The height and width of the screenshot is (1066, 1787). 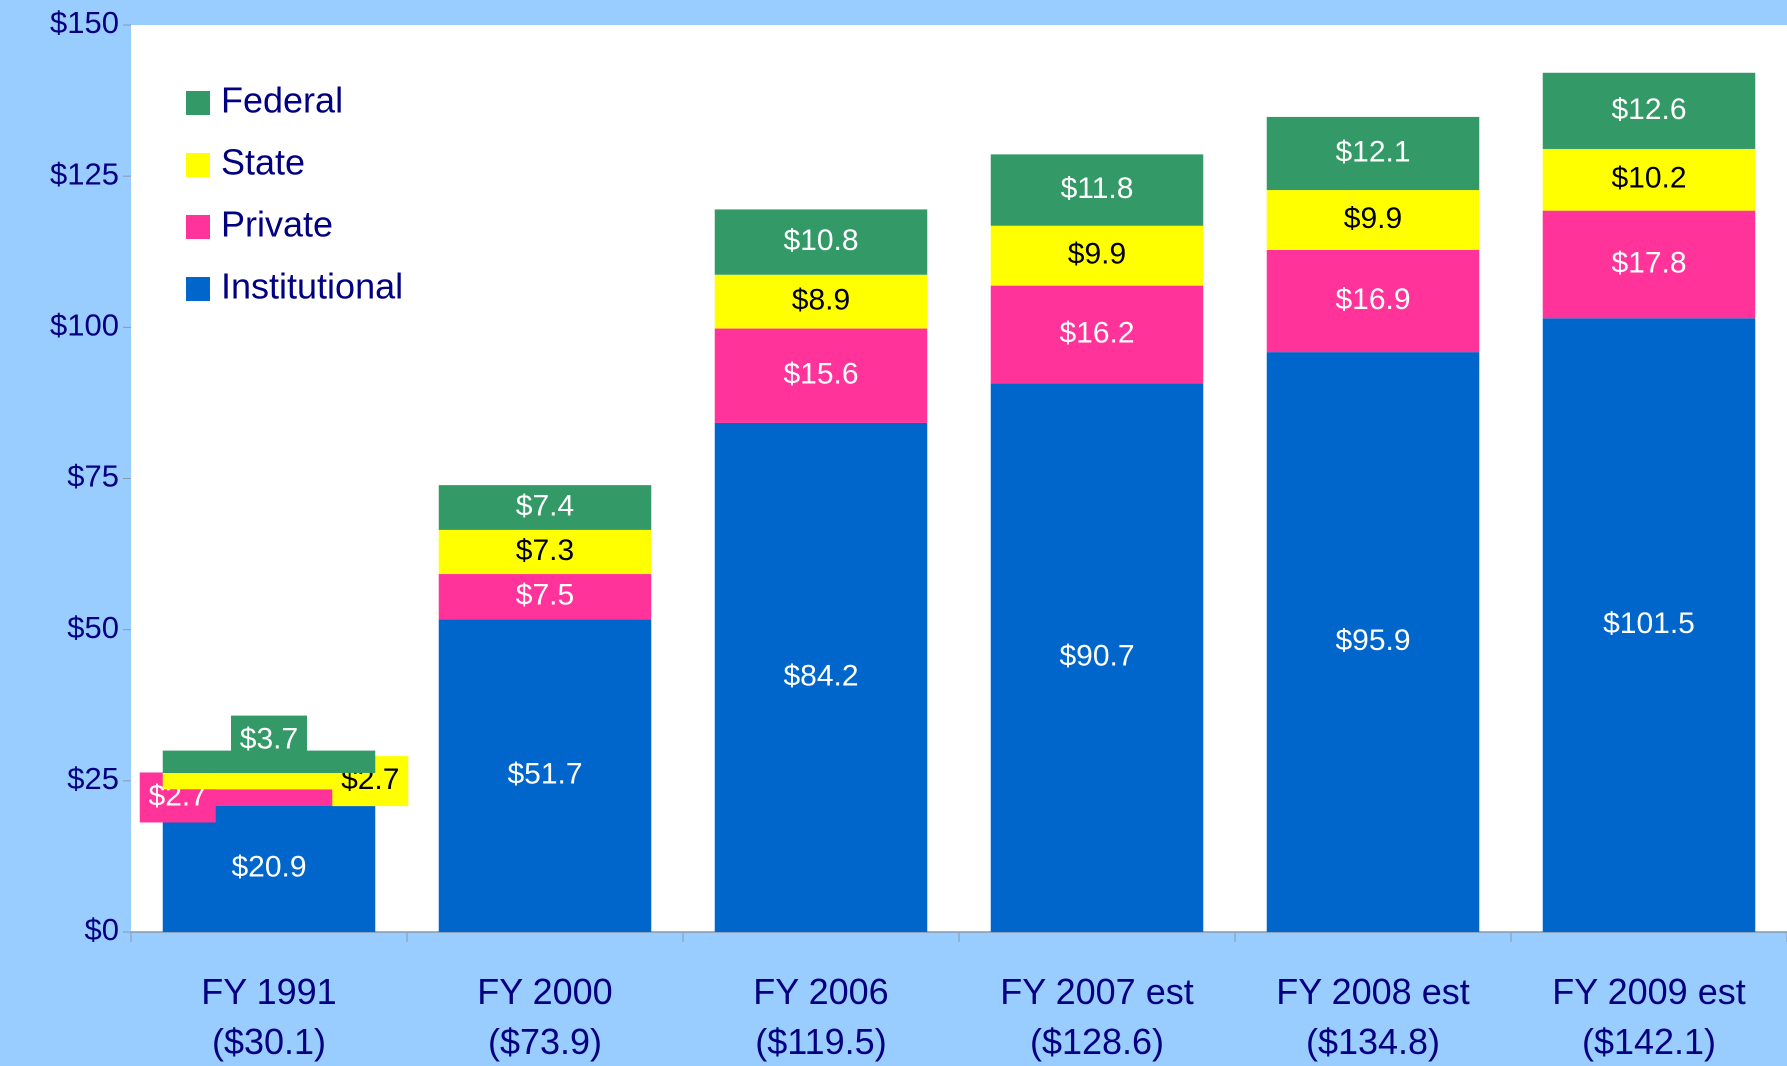 I want to click on y-tick-label: $150, so click(x=84, y=22).